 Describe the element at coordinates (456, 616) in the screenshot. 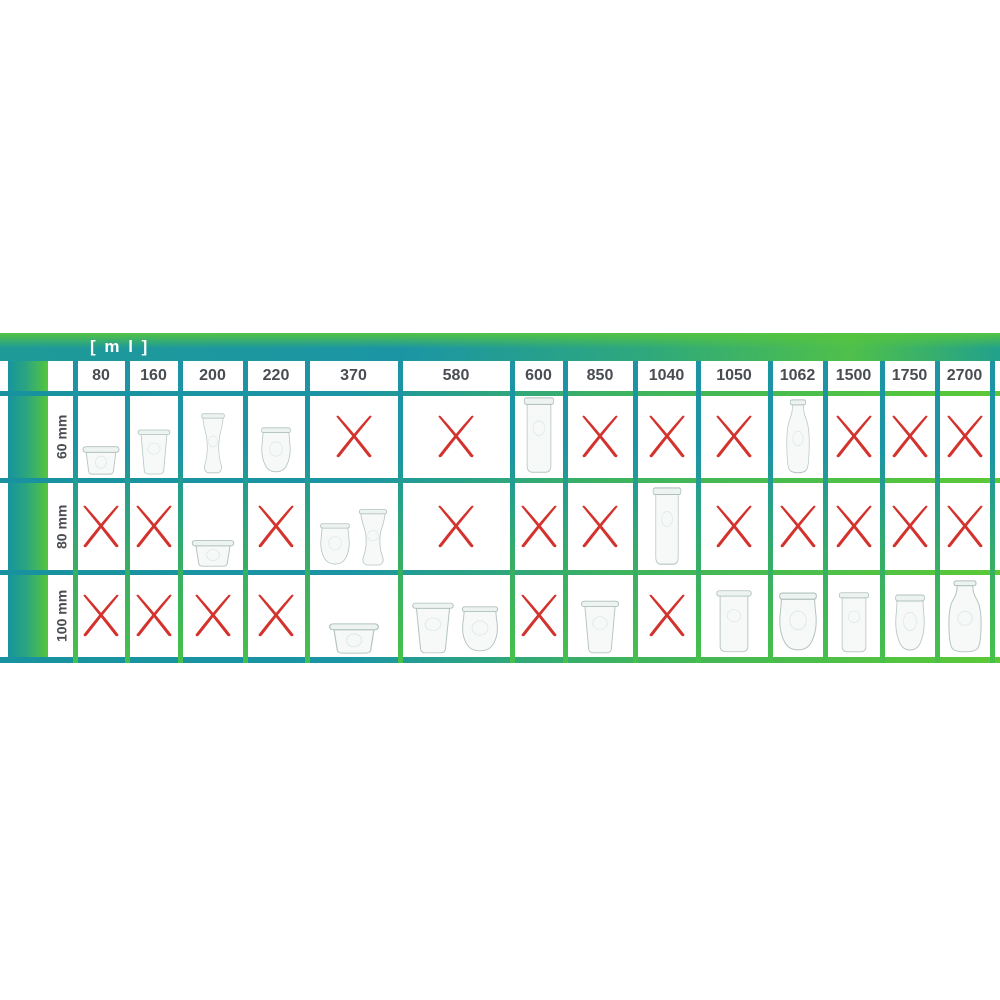

I see `cell-100mm-580ml` at that location.